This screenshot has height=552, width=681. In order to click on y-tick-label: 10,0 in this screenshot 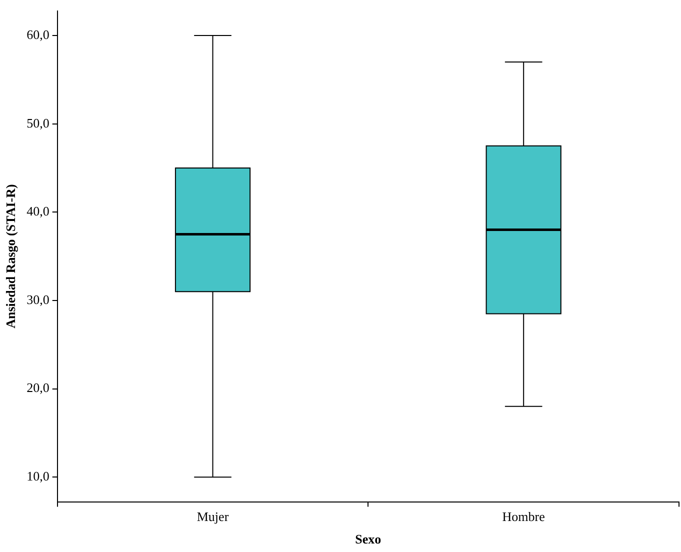, I will do `click(38, 476)`.